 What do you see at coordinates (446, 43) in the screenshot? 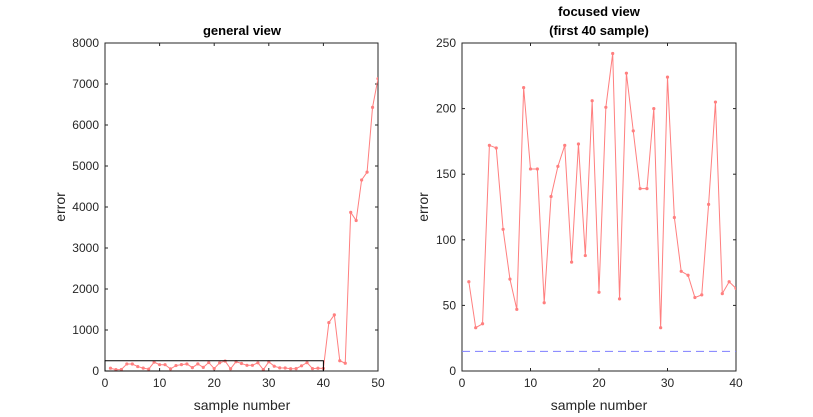
I see `y-tick-label: 250` at bounding box center [446, 43].